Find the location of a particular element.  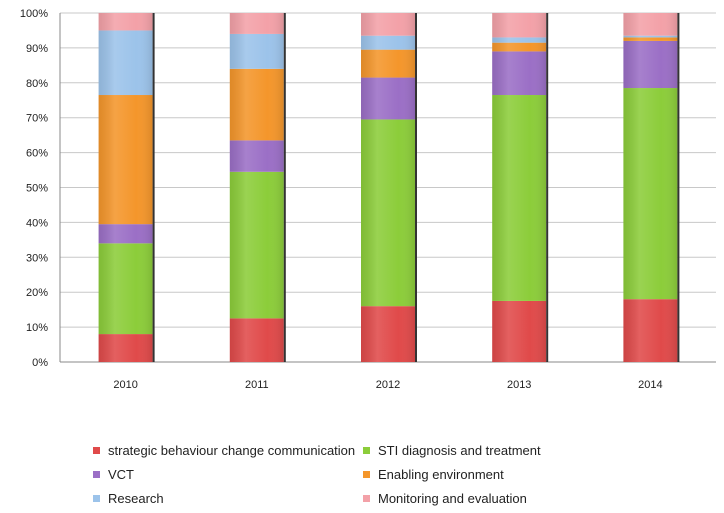

y-tick-label: 100% is located at coordinates (34, 14).